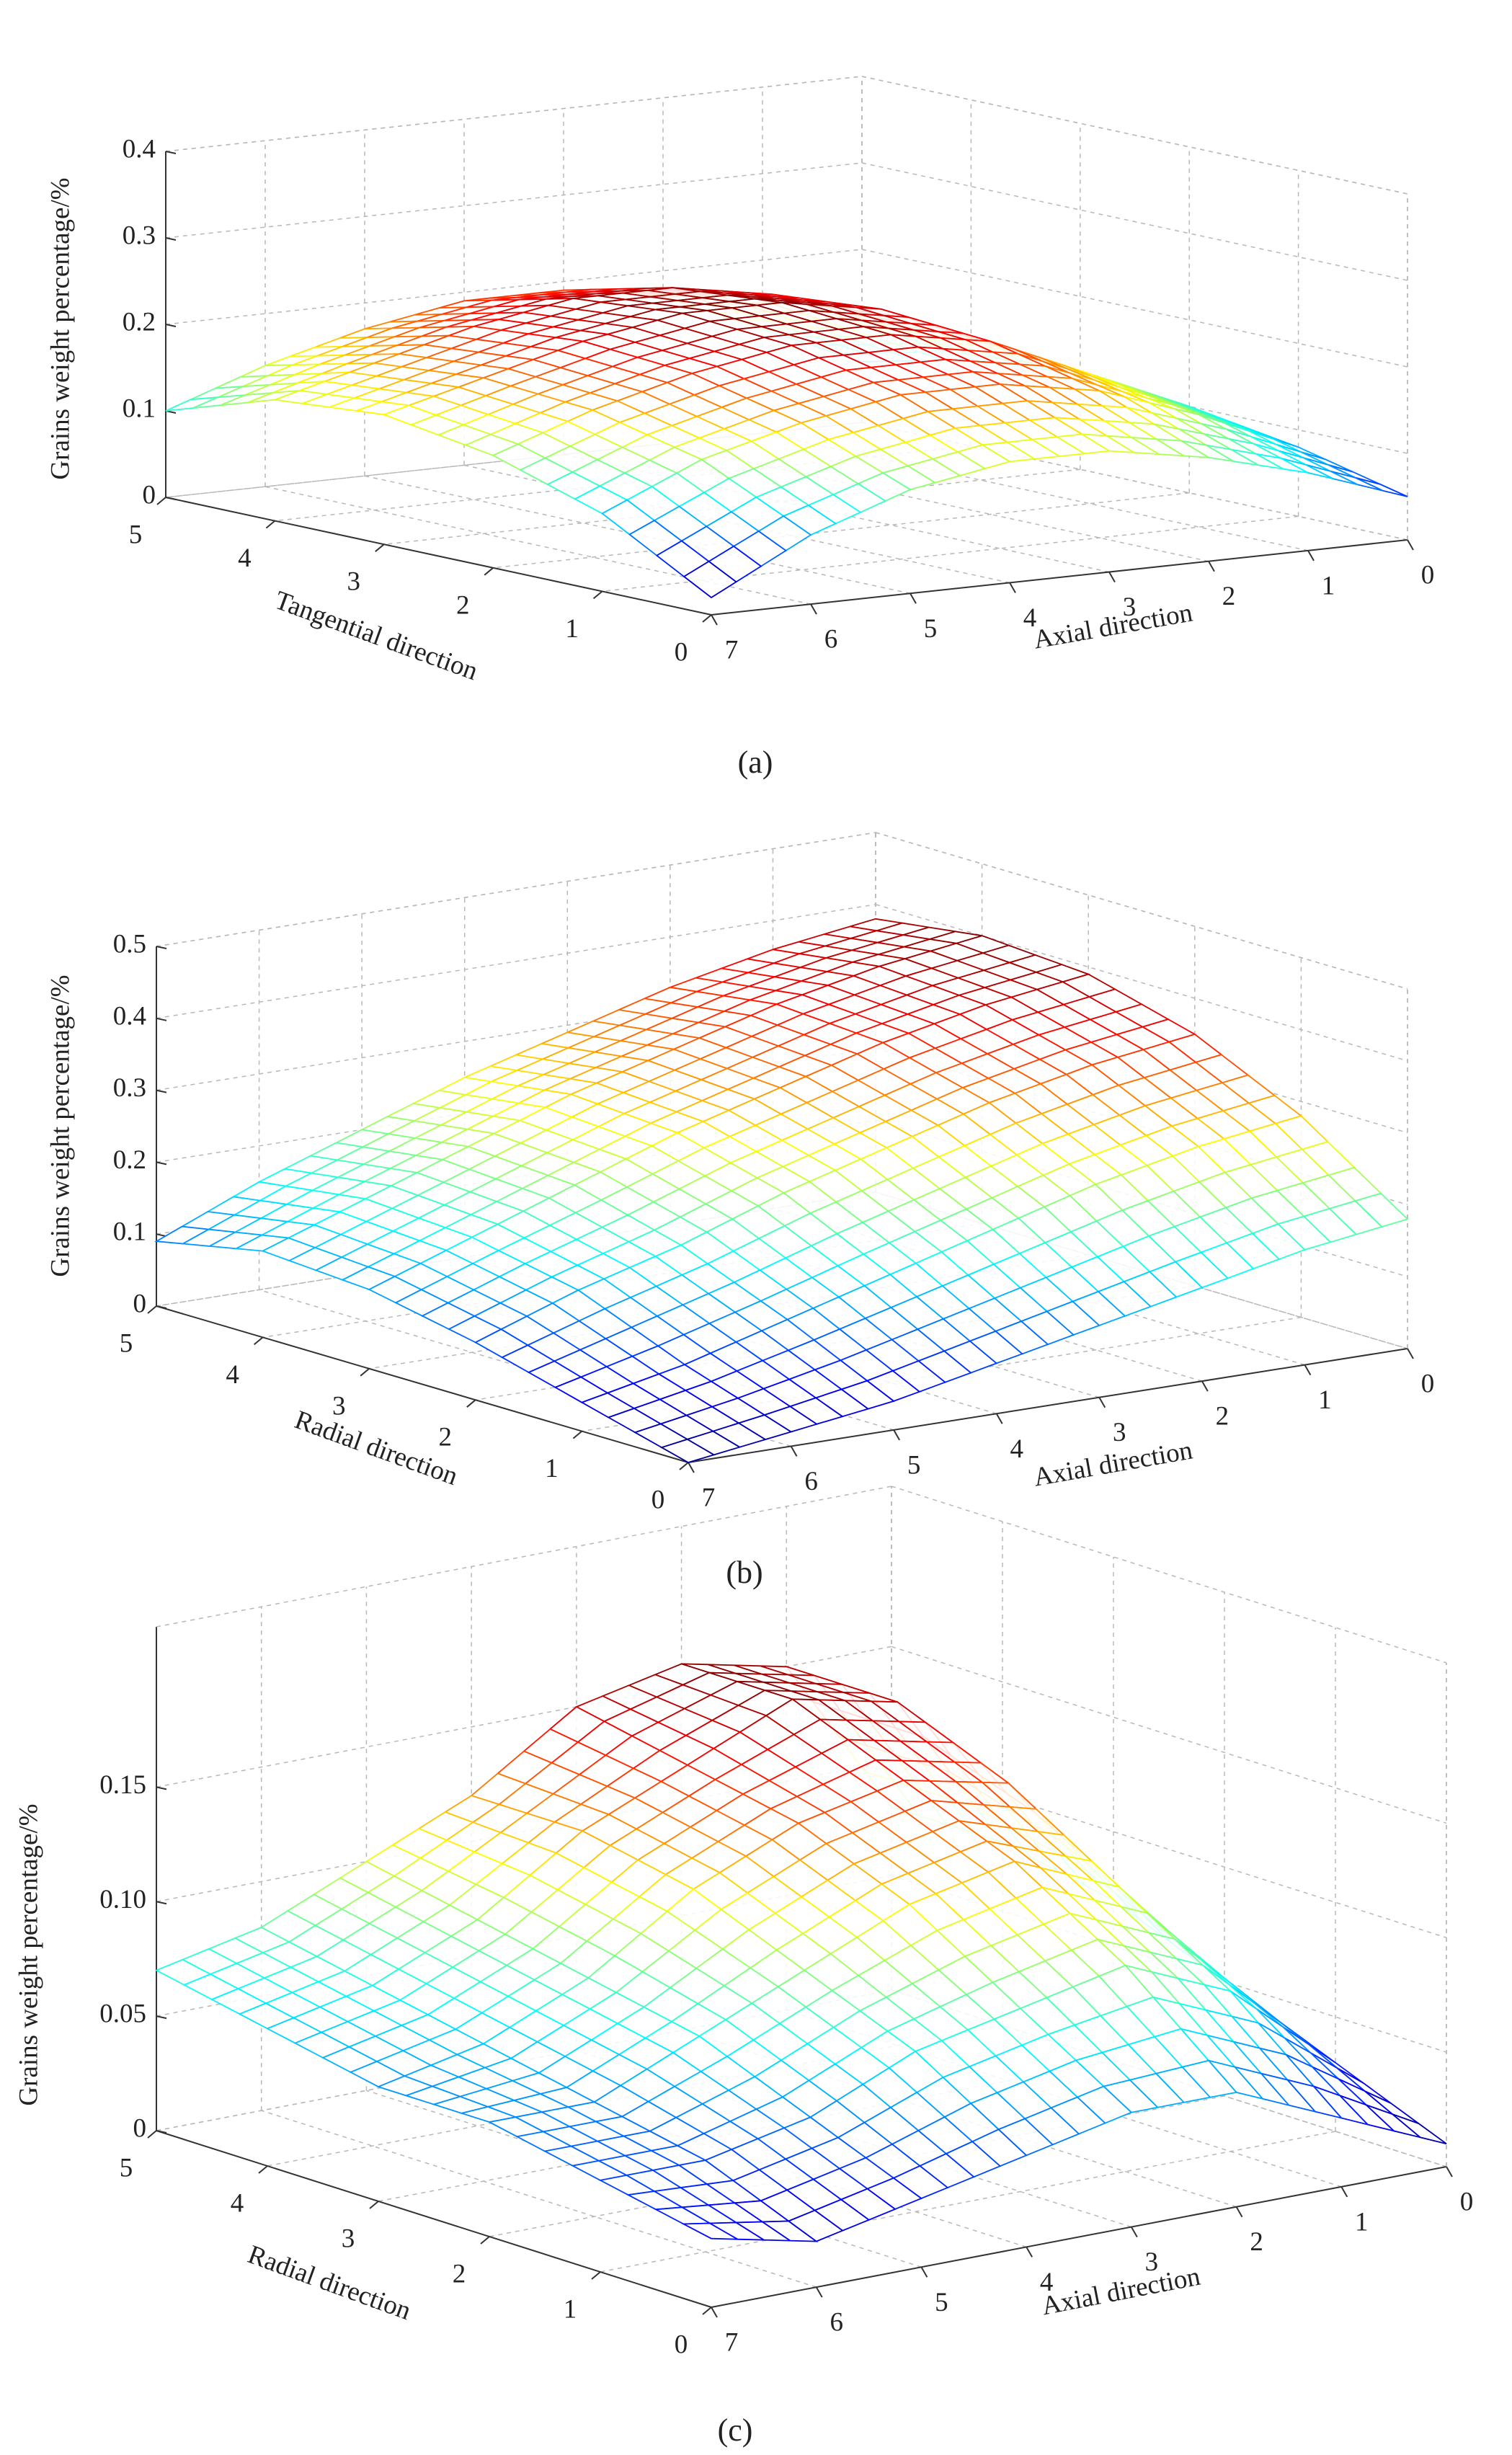 The height and width of the screenshot is (2455, 1512). I want to click on z-tick-label: 0.10, so click(123, 1899).